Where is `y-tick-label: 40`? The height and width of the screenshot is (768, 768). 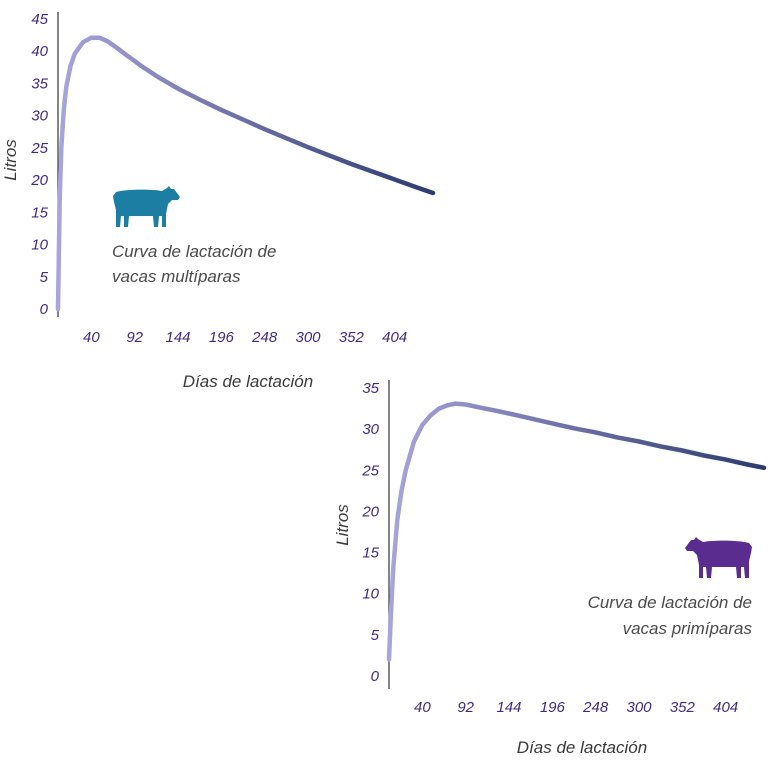 y-tick-label: 40 is located at coordinates (39, 51).